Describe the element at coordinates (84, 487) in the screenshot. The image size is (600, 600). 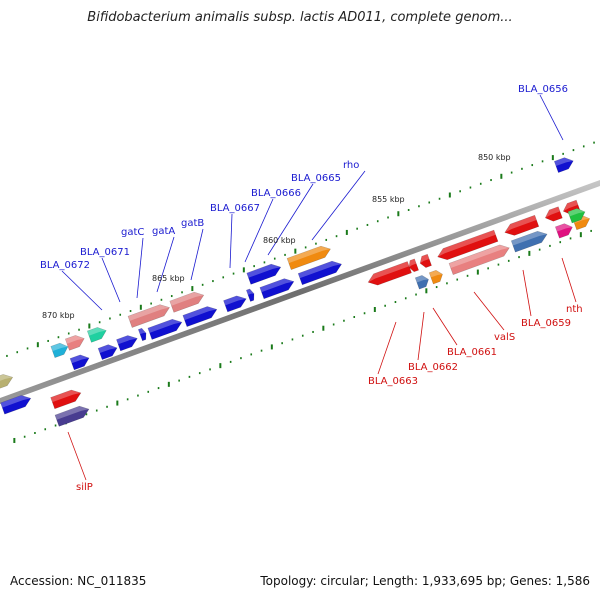
I see `gene-label-silp: silP` at that location.